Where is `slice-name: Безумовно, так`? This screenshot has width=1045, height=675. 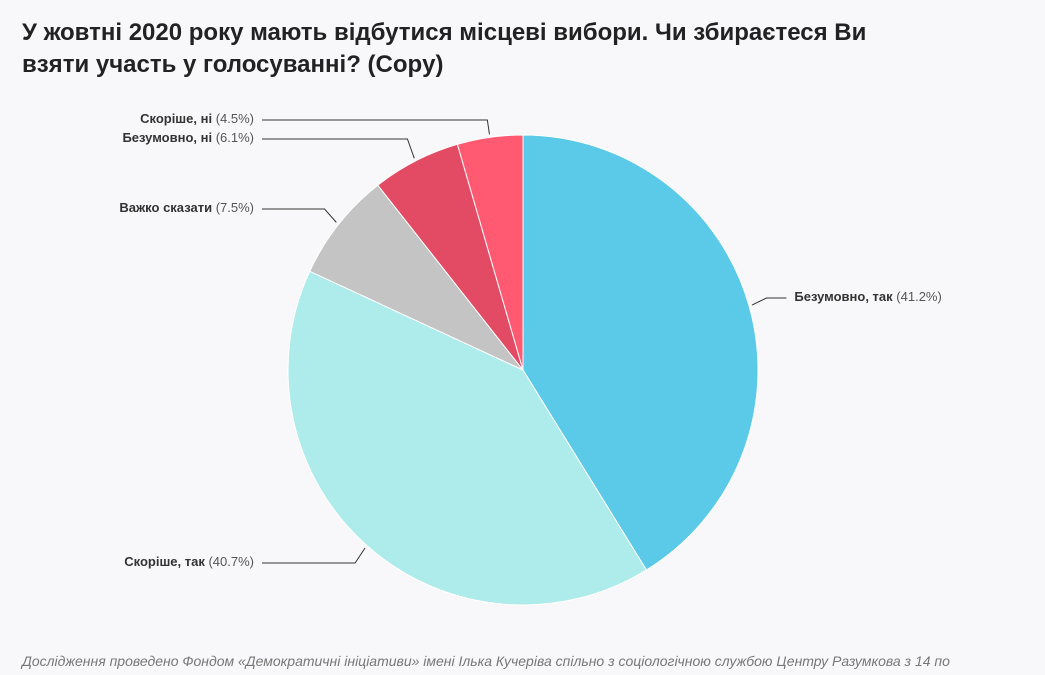 slice-name: Безумовно, так is located at coordinates (843, 296).